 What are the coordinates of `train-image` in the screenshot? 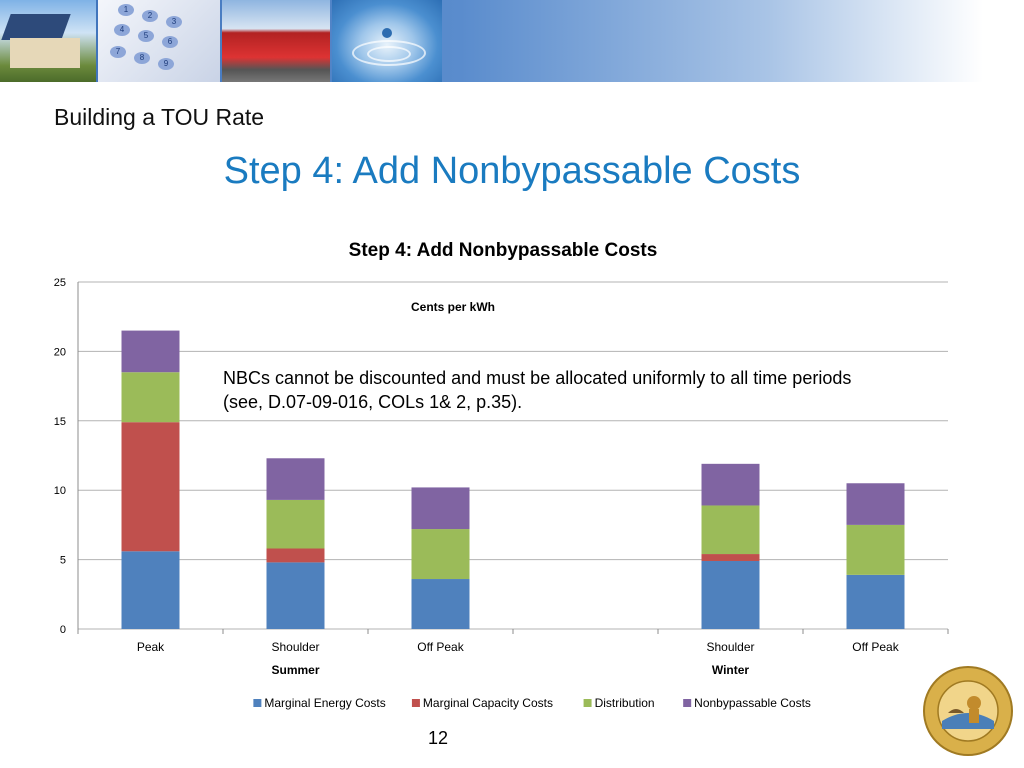 It's located at (276, 41).